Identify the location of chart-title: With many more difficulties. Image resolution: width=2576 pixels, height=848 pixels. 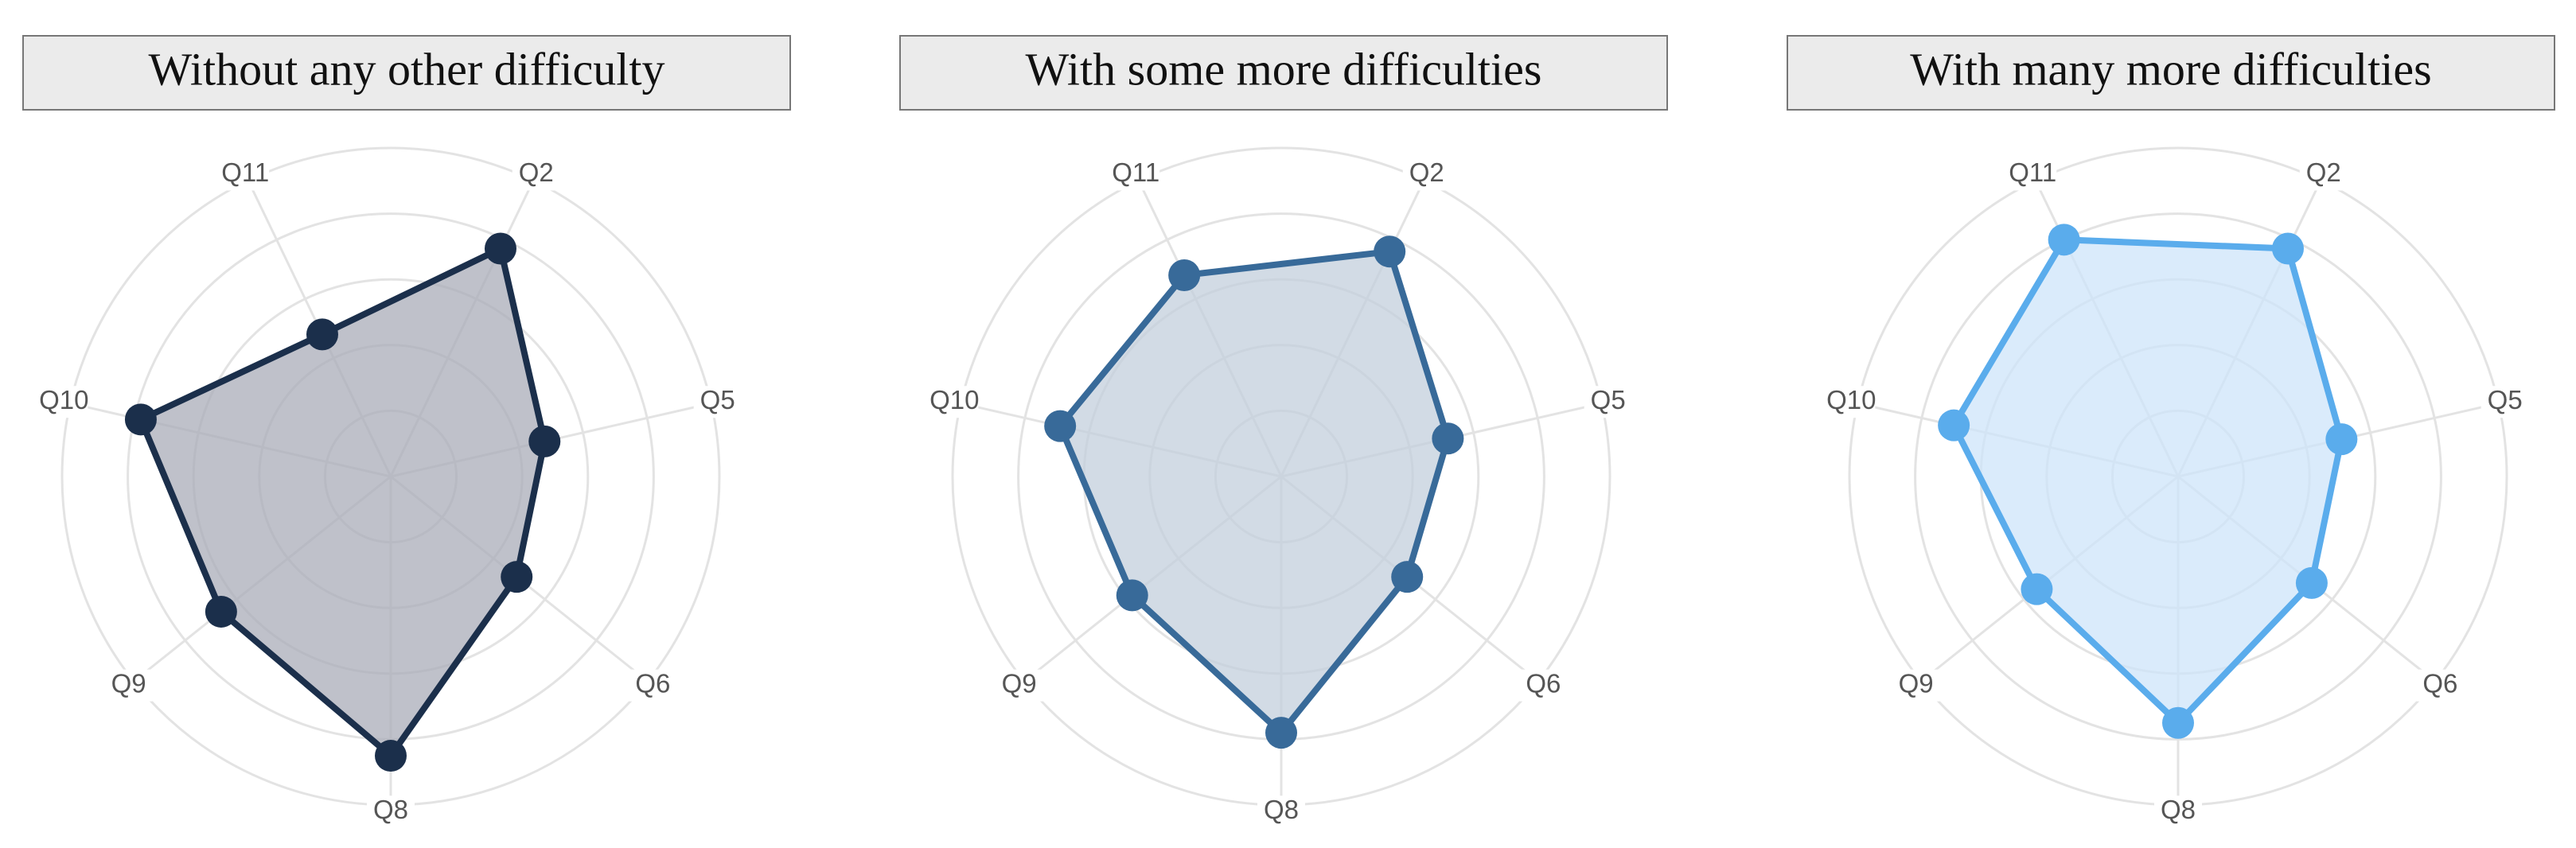
(2170, 69).